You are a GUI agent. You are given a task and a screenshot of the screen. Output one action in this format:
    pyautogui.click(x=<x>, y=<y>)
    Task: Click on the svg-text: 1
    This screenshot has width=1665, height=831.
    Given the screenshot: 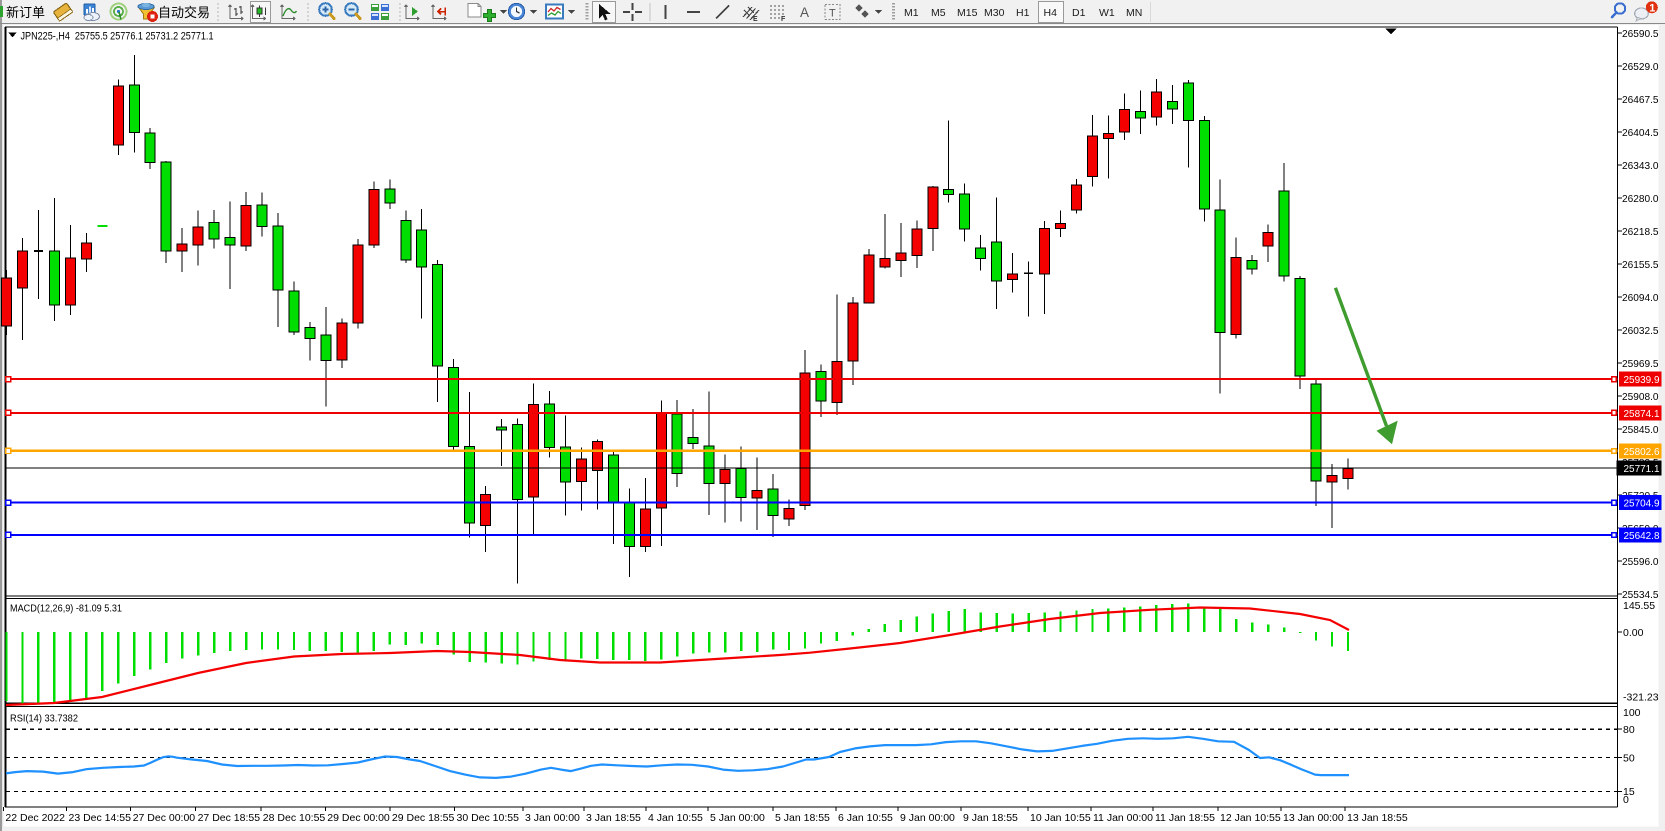 What is the action you would take?
    pyautogui.click(x=1652, y=8)
    